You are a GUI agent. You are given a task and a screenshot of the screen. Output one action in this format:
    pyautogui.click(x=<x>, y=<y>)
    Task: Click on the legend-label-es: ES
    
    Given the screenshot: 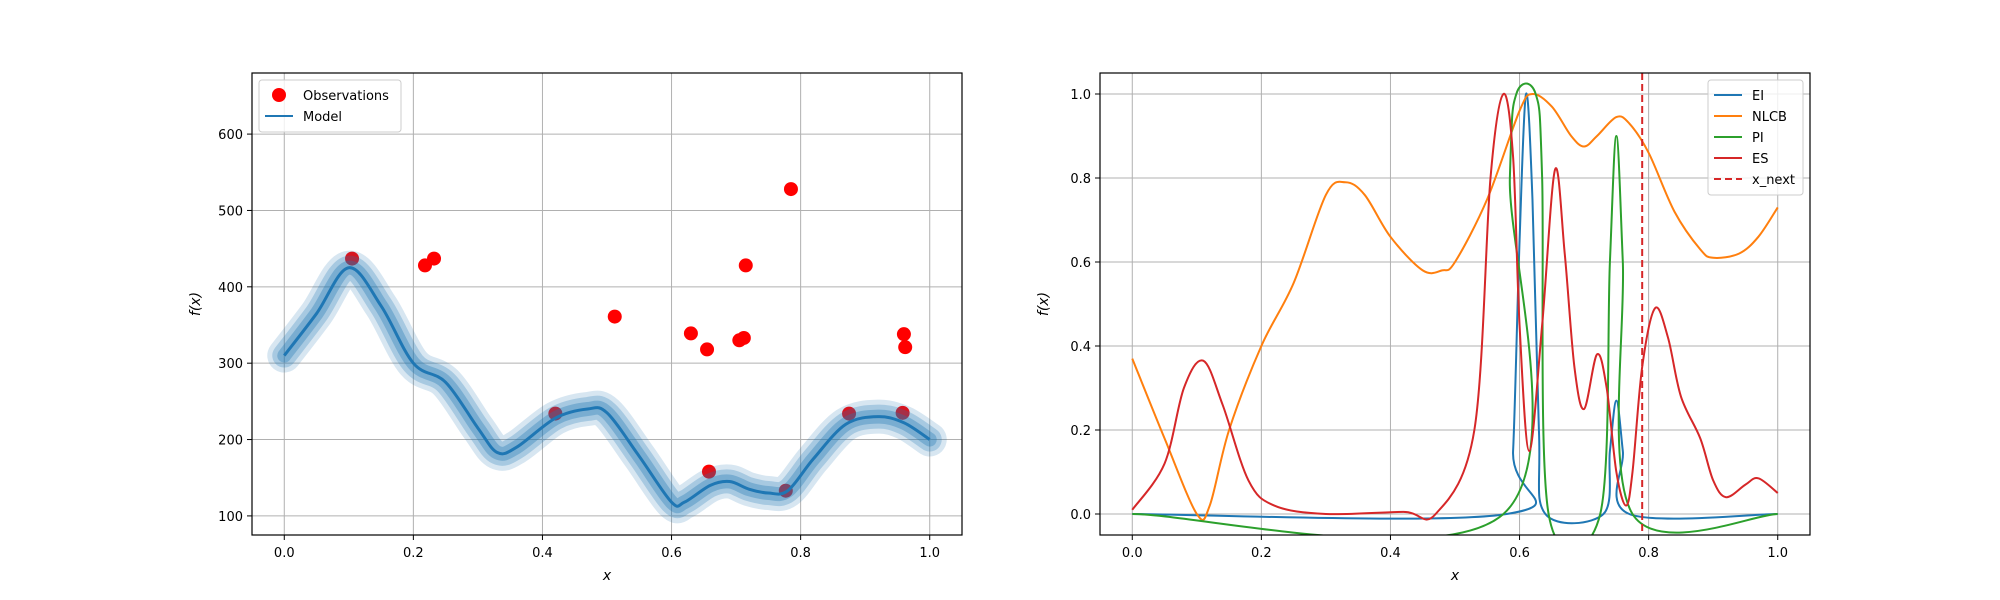 What is the action you would take?
    pyautogui.click(x=1760, y=159)
    